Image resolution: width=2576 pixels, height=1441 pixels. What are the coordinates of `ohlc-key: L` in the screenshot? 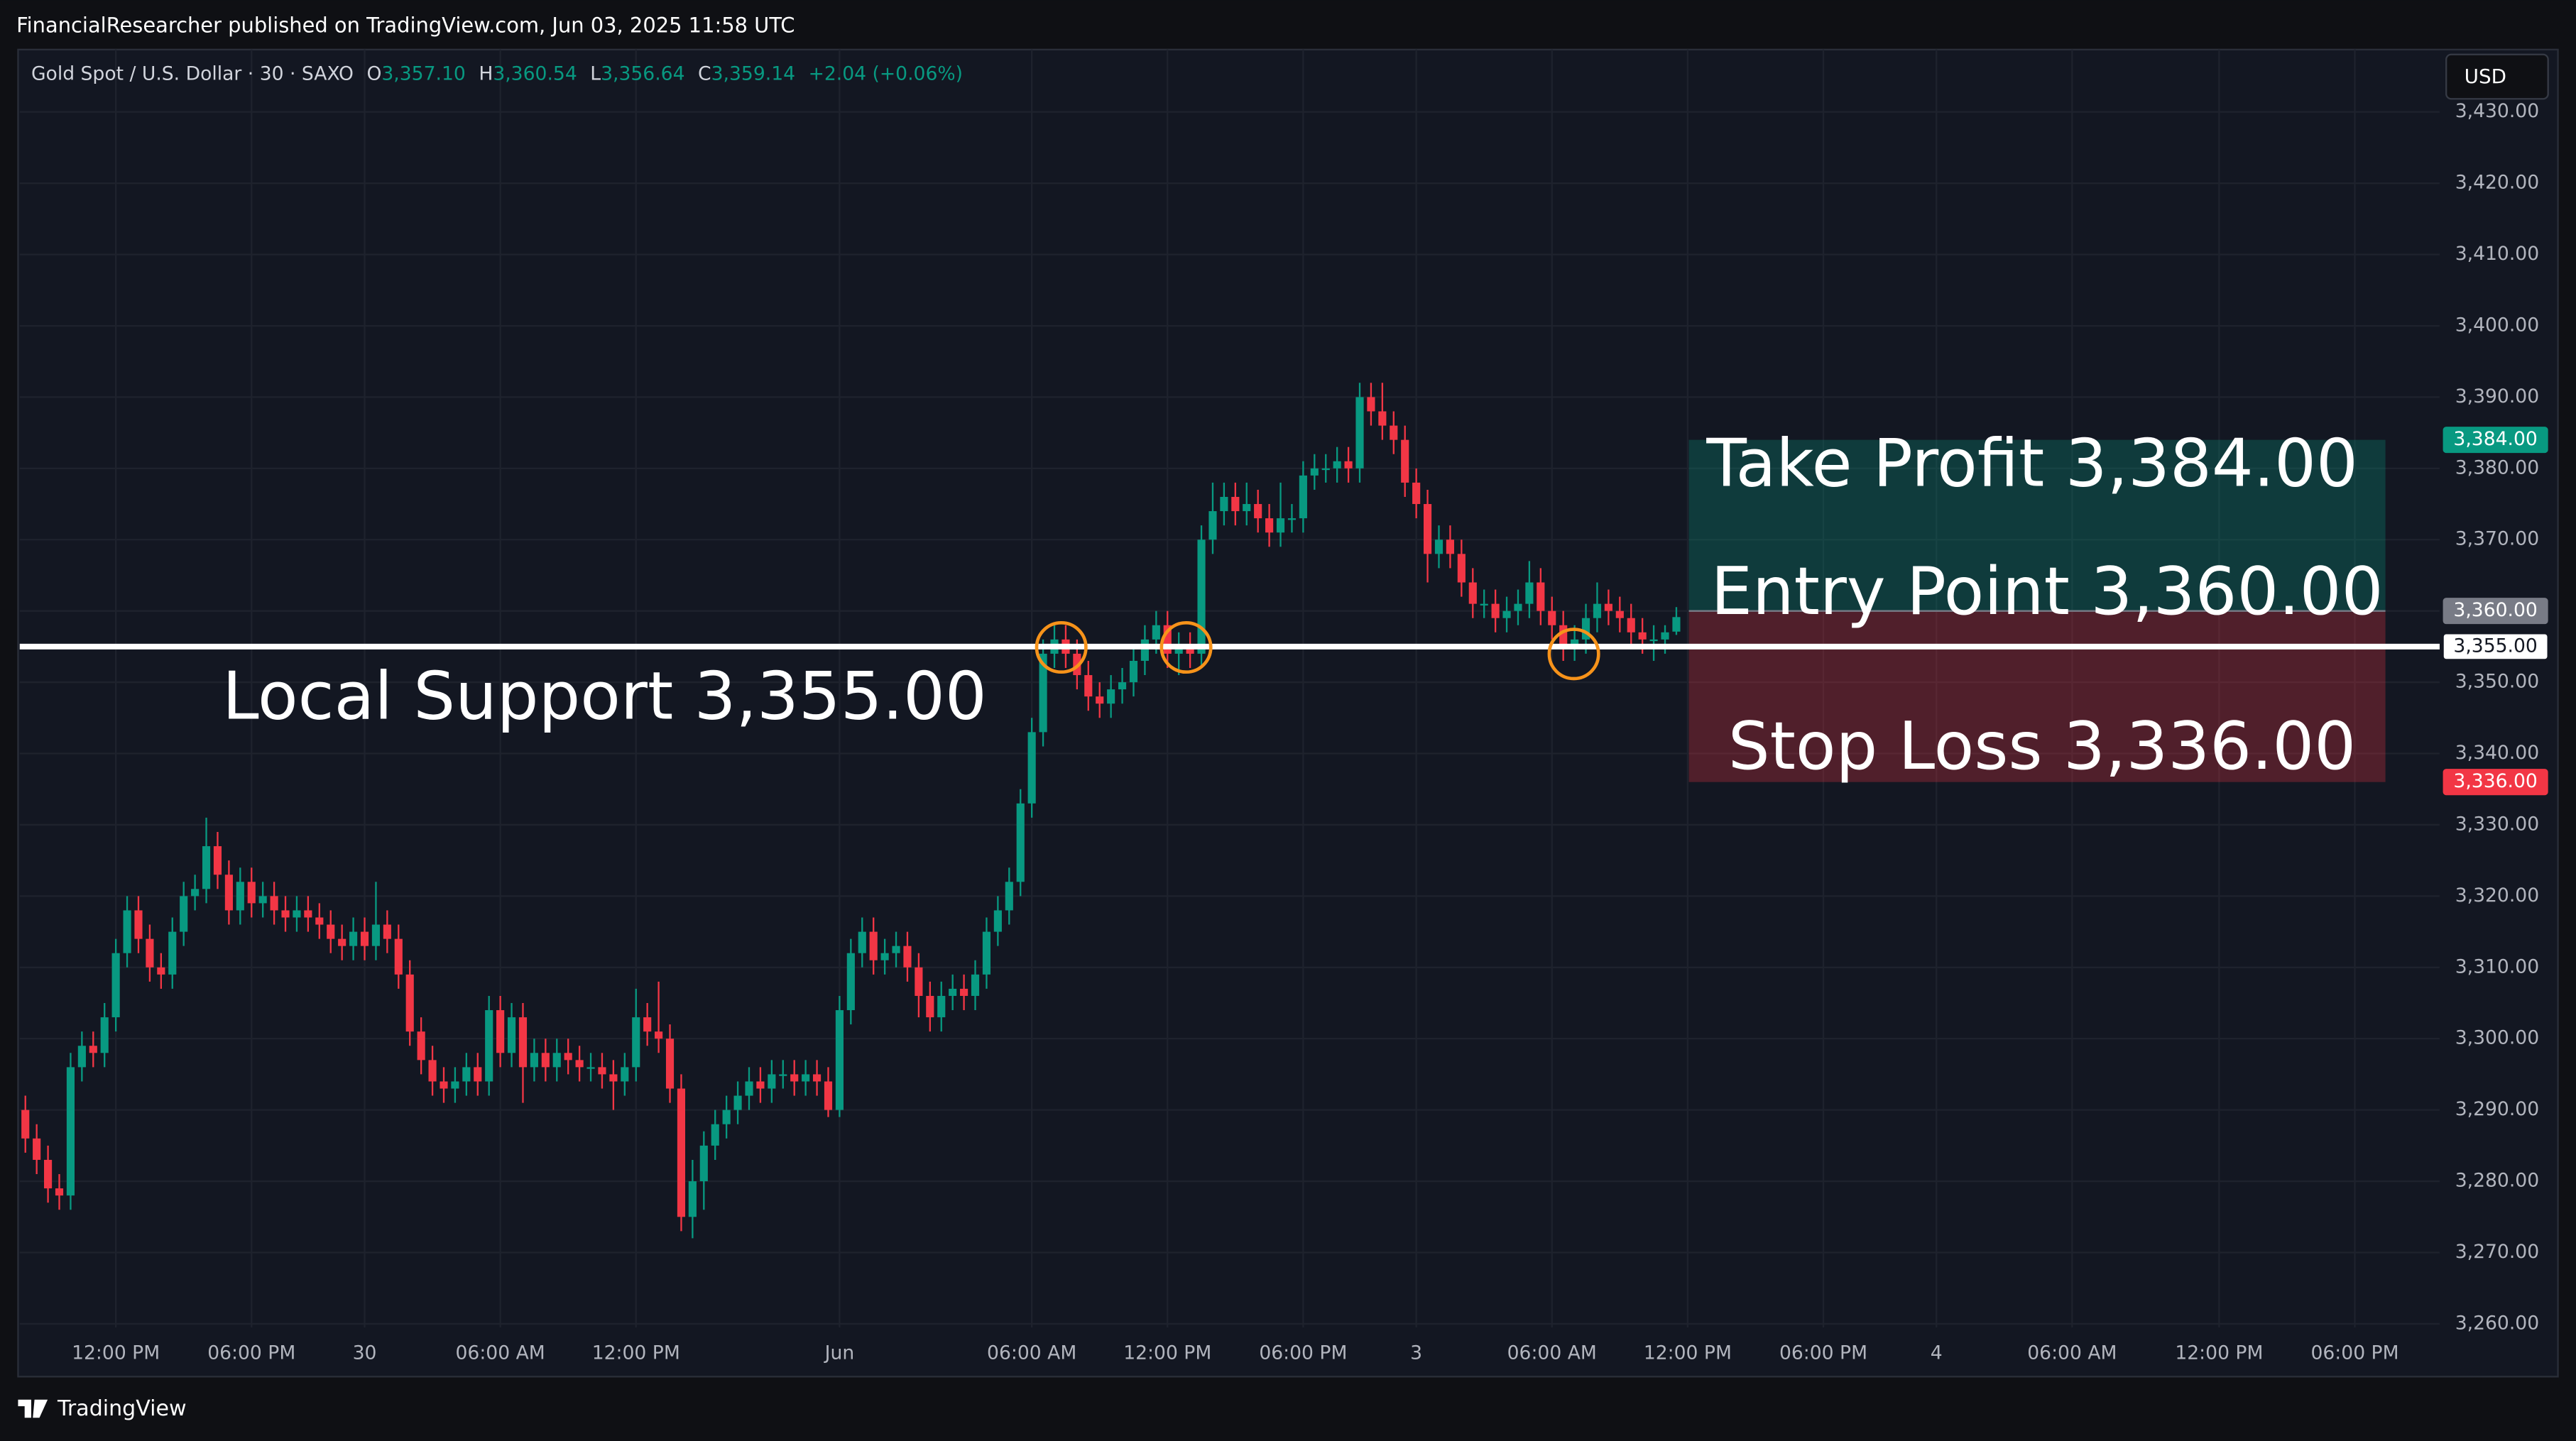 It's located at (595, 73).